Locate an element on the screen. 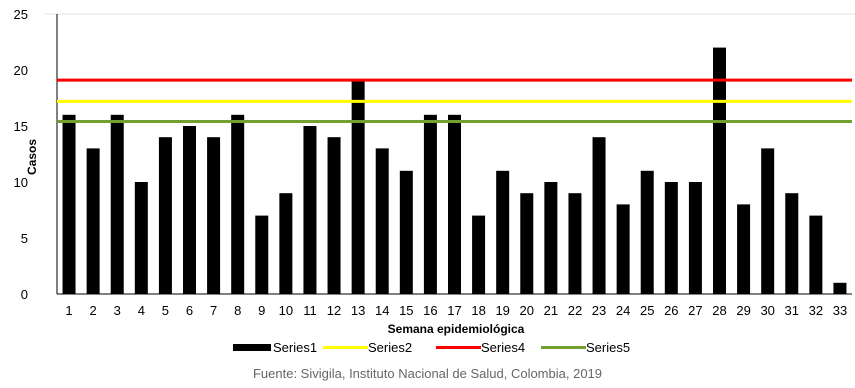 The height and width of the screenshot is (388, 855). legend-label: Series5 is located at coordinates (608, 347).